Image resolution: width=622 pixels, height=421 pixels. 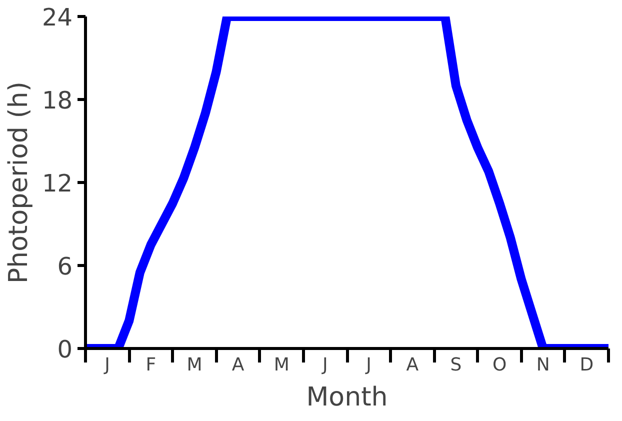 I want to click on y-tick-label: 0, so click(x=65, y=350).